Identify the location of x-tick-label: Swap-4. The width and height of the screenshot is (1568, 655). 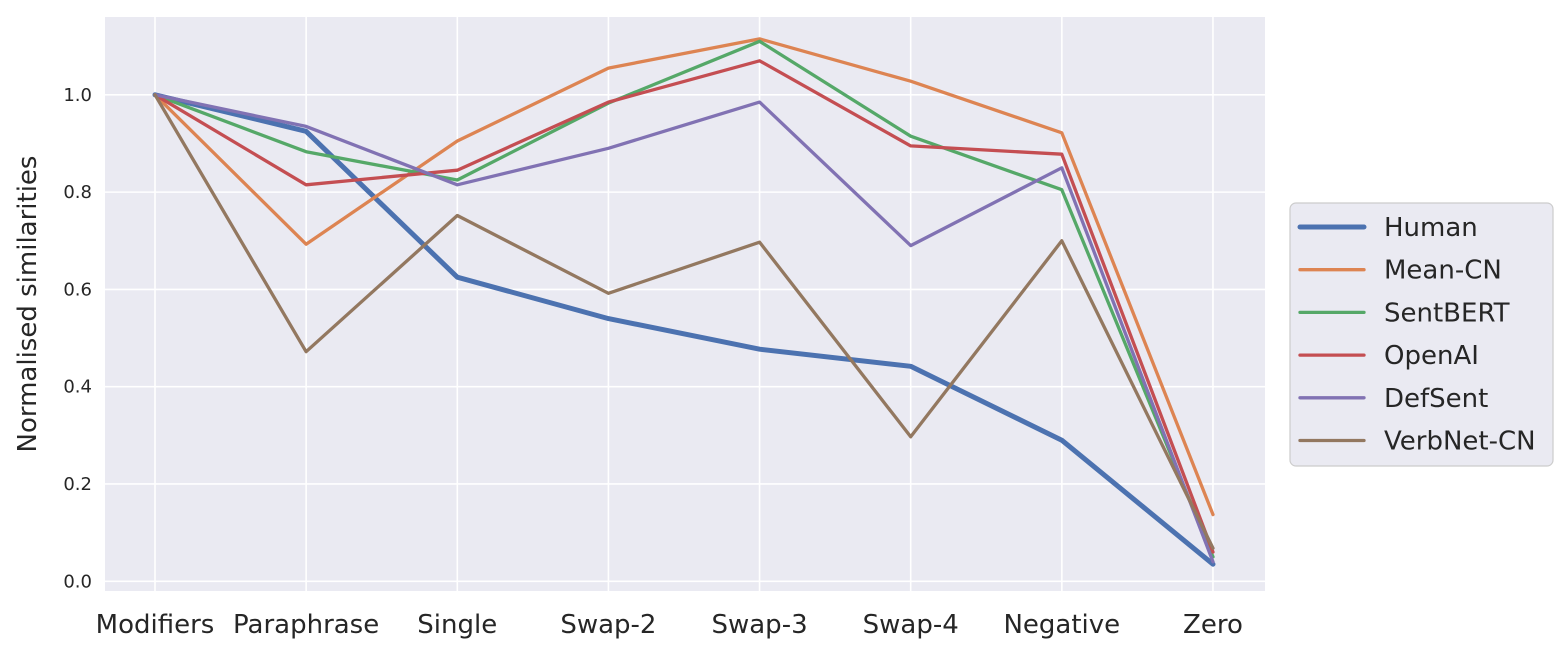
(911, 625).